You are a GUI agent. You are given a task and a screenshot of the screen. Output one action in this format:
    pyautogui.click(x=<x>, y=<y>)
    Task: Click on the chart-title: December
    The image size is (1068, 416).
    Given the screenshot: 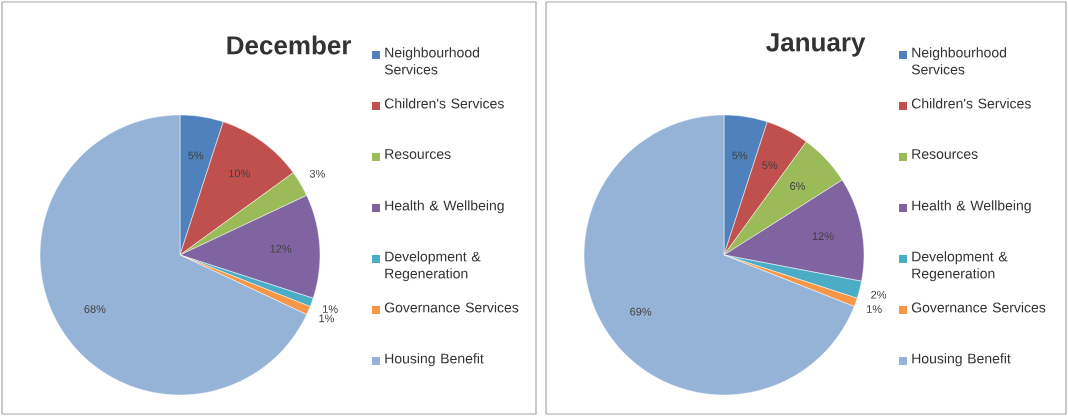 What is the action you would take?
    pyautogui.click(x=289, y=45)
    